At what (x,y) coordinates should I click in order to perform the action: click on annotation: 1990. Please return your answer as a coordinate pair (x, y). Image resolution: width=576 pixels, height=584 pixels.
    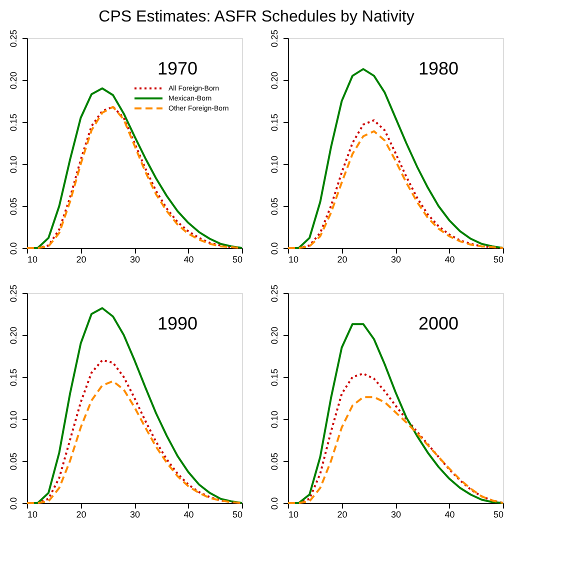
    Looking at the image, I should click on (177, 324).